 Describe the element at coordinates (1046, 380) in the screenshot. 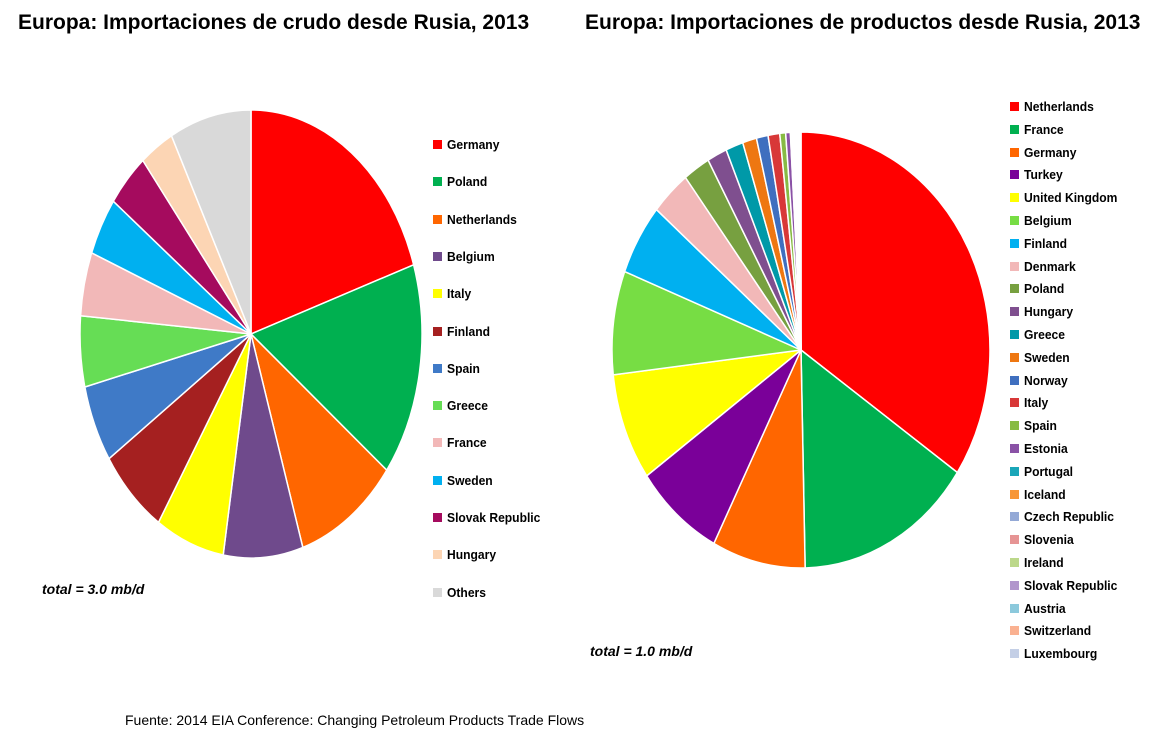

I see `legend-label: Norway` at that location.